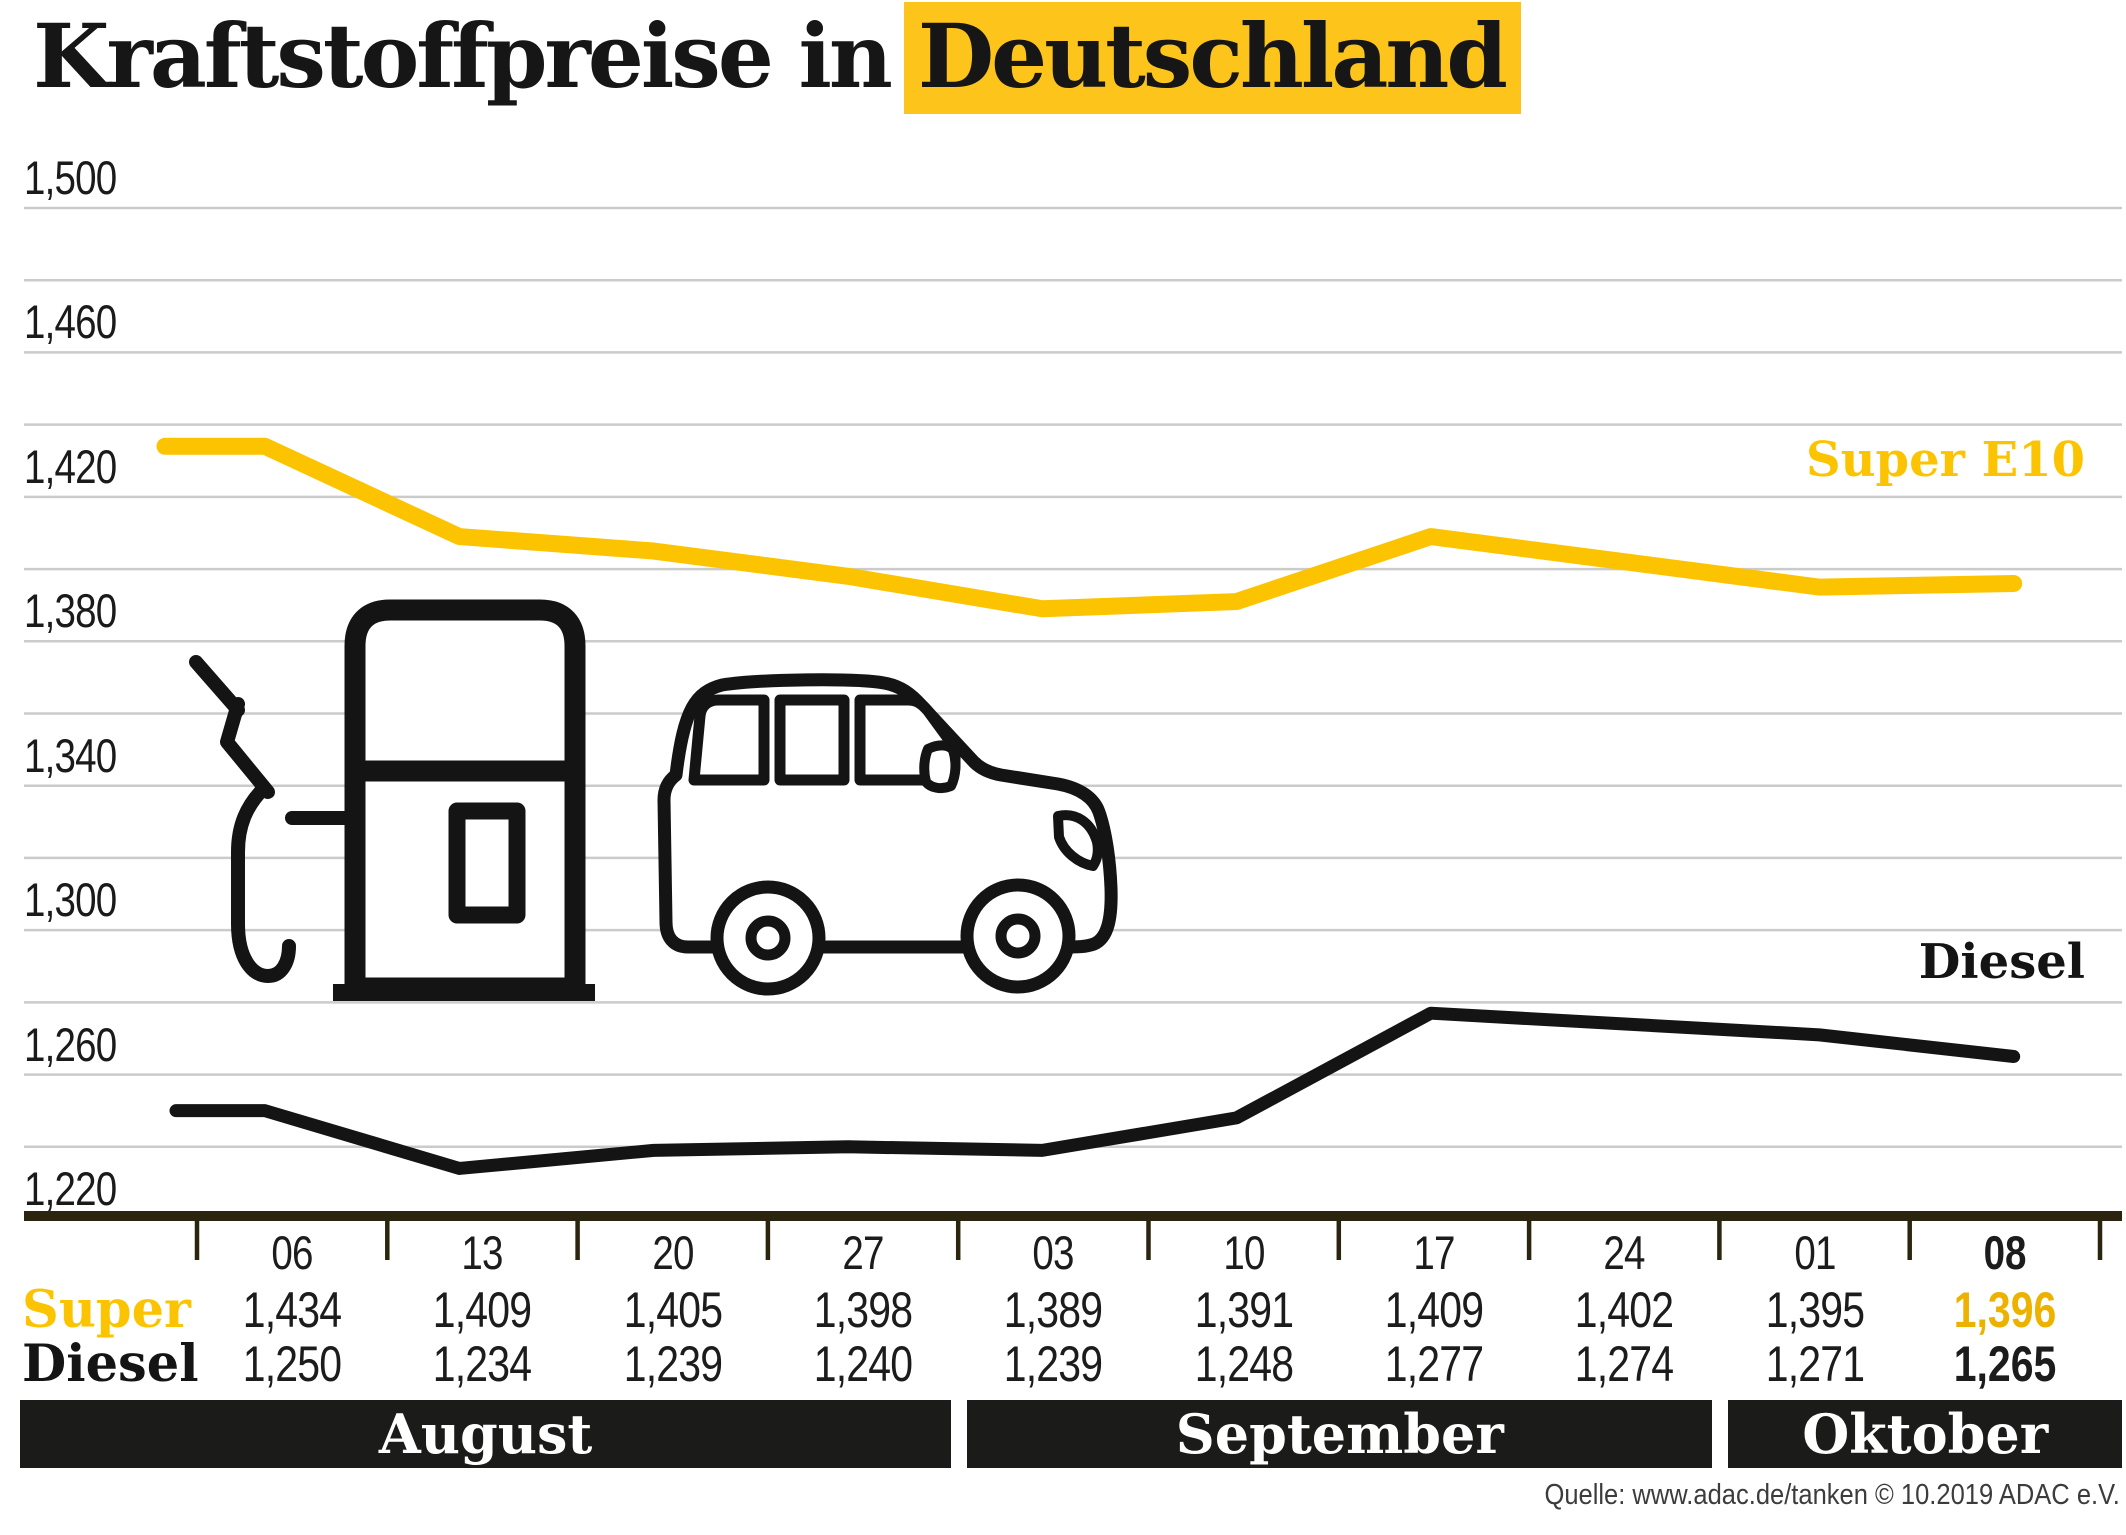  Describe the element at coordinates (1434, 1364) in the screenshot. I see `value-cell: 1,277` at that location.